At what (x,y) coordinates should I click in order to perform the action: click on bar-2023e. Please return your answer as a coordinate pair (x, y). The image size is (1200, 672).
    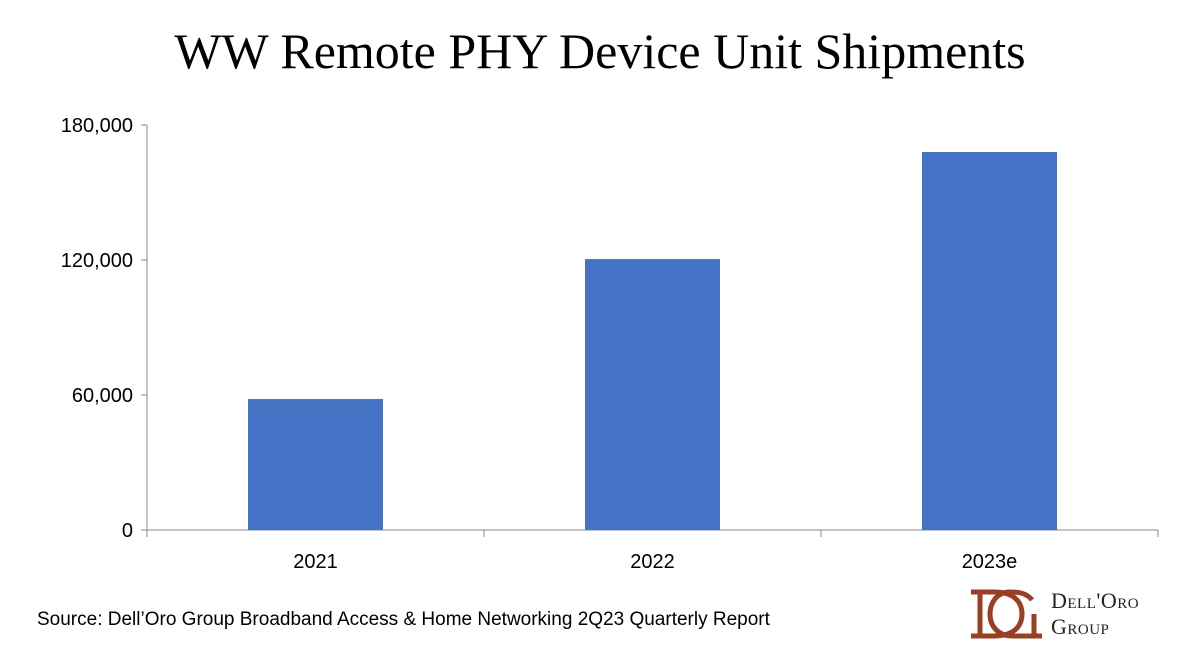
    Looking at the image, I should click on (989, 341).